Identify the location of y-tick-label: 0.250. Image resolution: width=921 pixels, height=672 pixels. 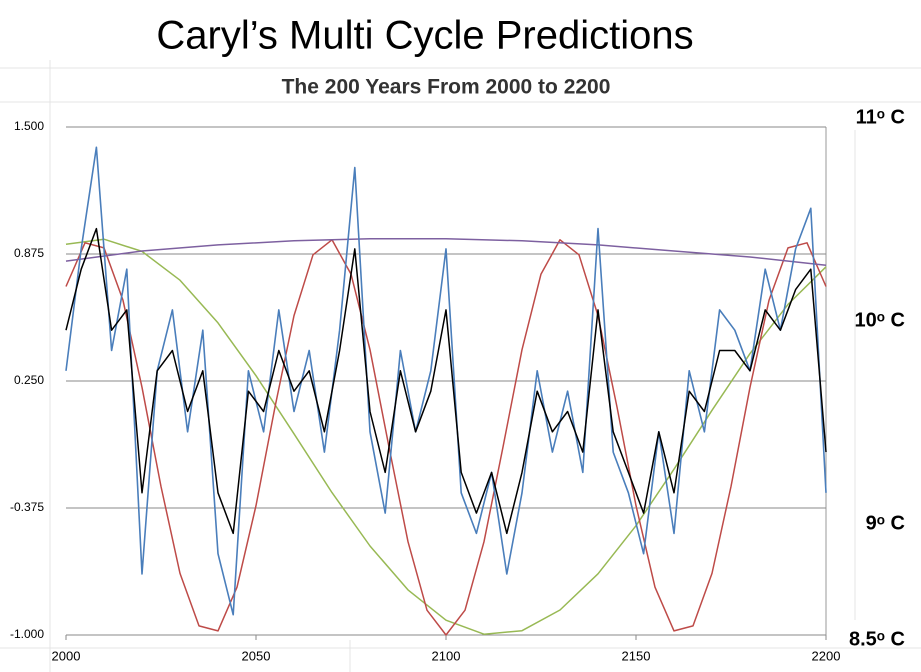
(29, 380).